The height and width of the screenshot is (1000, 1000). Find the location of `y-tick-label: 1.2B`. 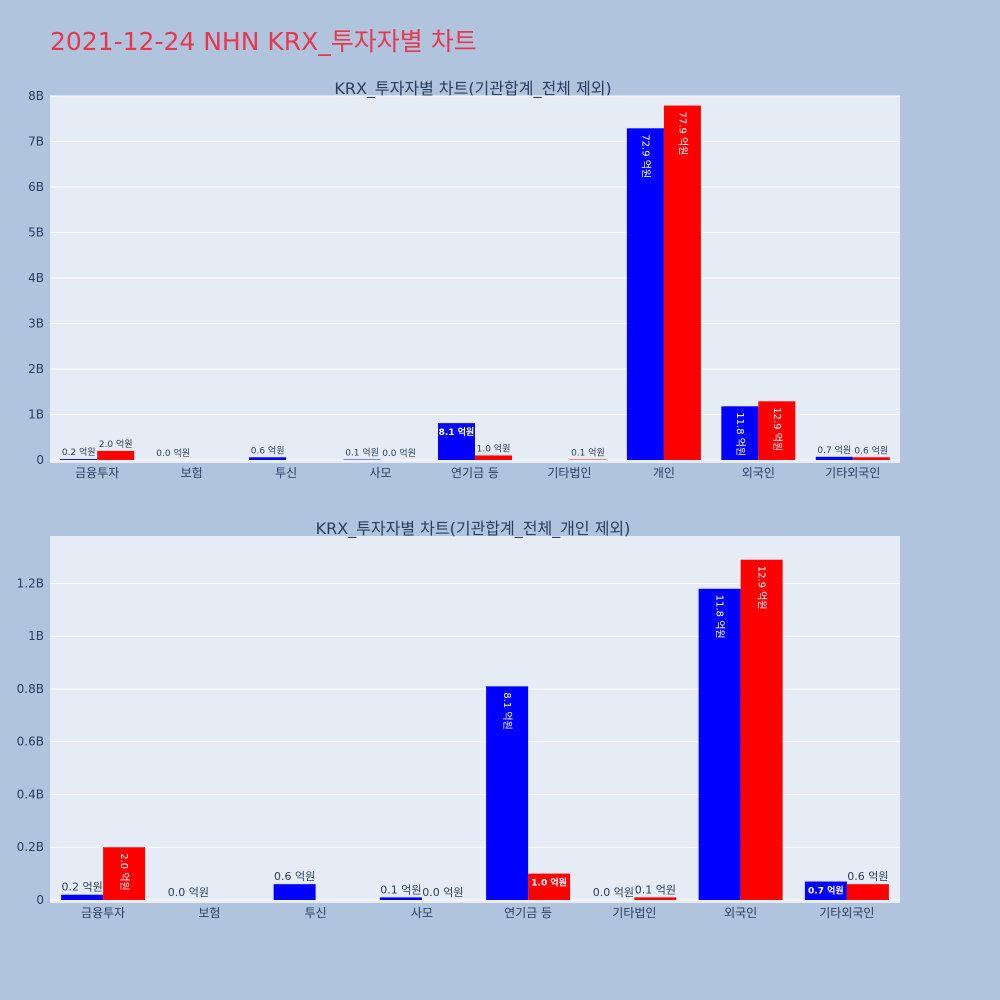

y-tick-label: 1.2B is located at coordinates (30, 583).